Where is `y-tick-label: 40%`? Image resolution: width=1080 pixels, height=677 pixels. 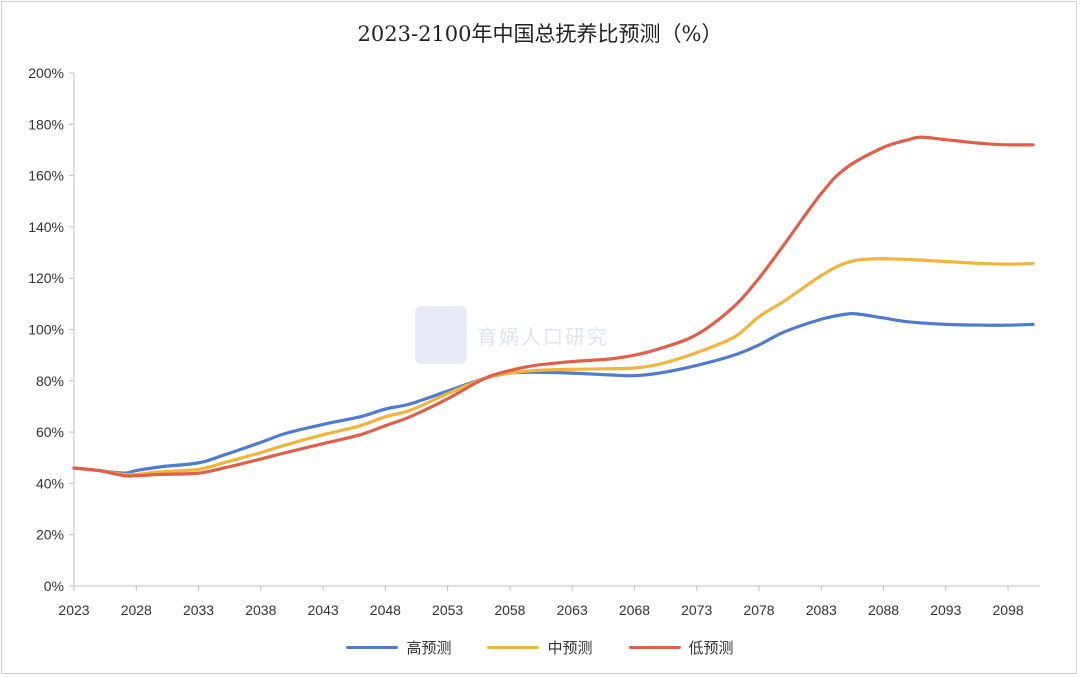
y-tick-label: 40% is located at coordinates (50, 483).